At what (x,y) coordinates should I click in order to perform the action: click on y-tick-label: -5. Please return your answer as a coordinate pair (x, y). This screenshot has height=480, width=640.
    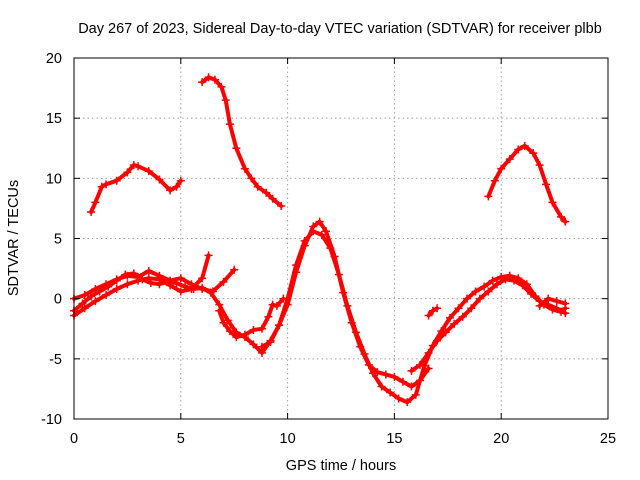
    Looking at the image, I should click on (55, 360).